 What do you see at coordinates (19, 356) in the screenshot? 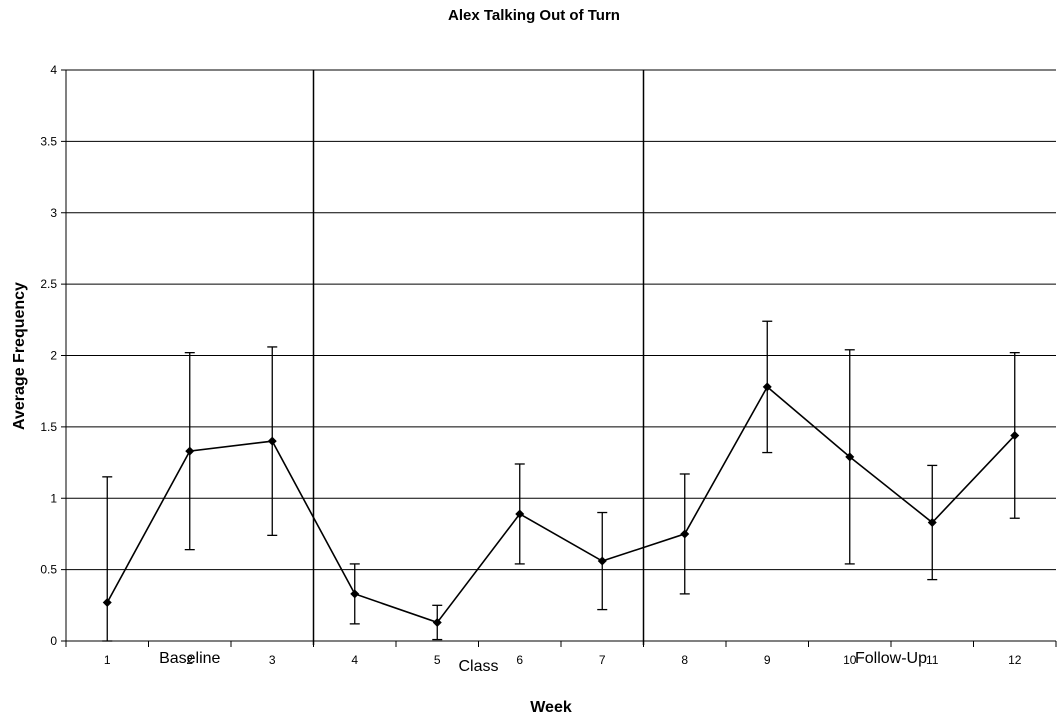
I see `y-axis-label: Average Frequency` at bounding box center [19, 356].